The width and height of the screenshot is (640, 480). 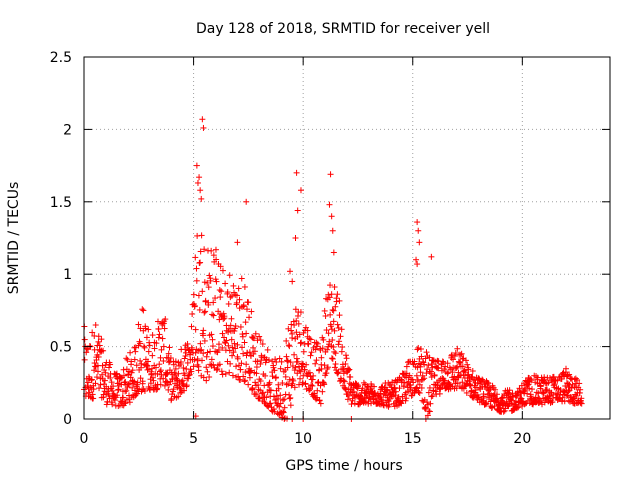 What do you see at coordinates (522, 439) in the screenshot?
I see `x-tick-label: 20` at bounding box center [522, 439].